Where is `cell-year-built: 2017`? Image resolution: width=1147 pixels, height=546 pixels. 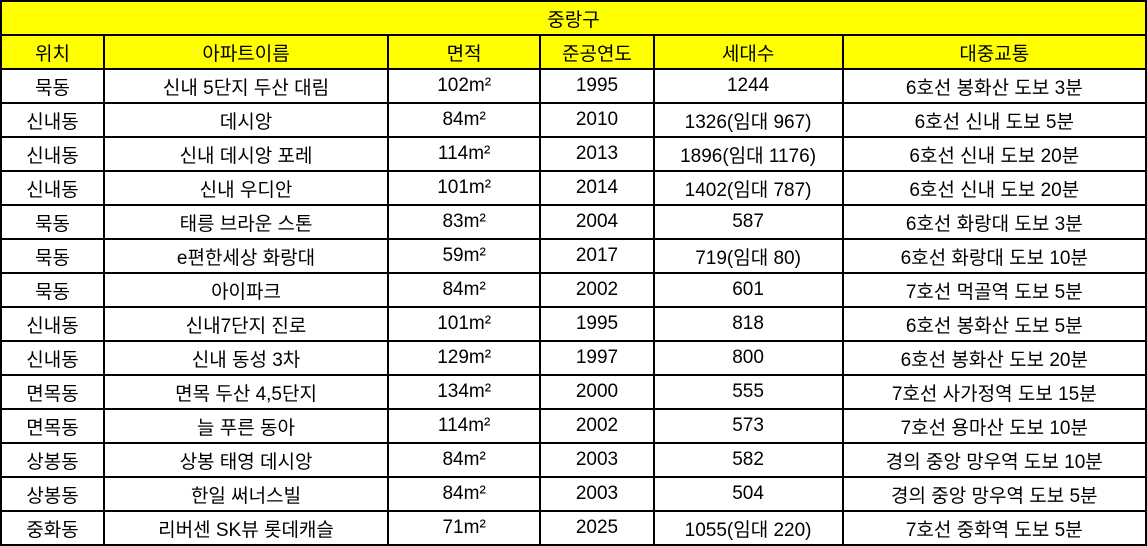
cell-year-built: 2017 is located at coordinates (597, 256).